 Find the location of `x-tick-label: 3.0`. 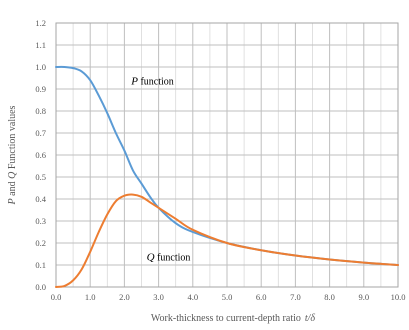

x-tick-label: 3.0 is located at coordinates (158, 297).